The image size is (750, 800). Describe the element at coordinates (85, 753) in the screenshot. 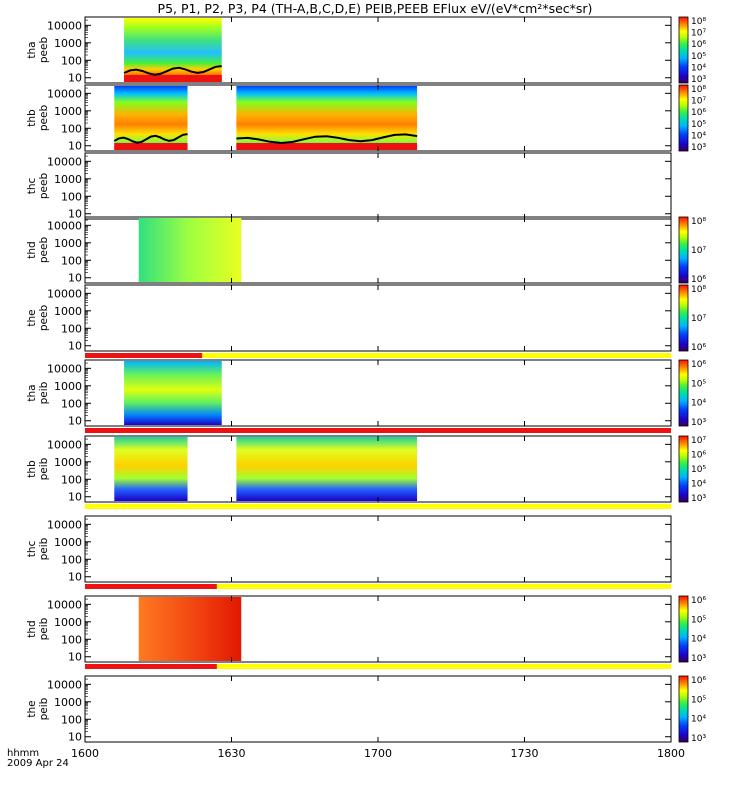

I see `x-tick-label: 1600` at that location.